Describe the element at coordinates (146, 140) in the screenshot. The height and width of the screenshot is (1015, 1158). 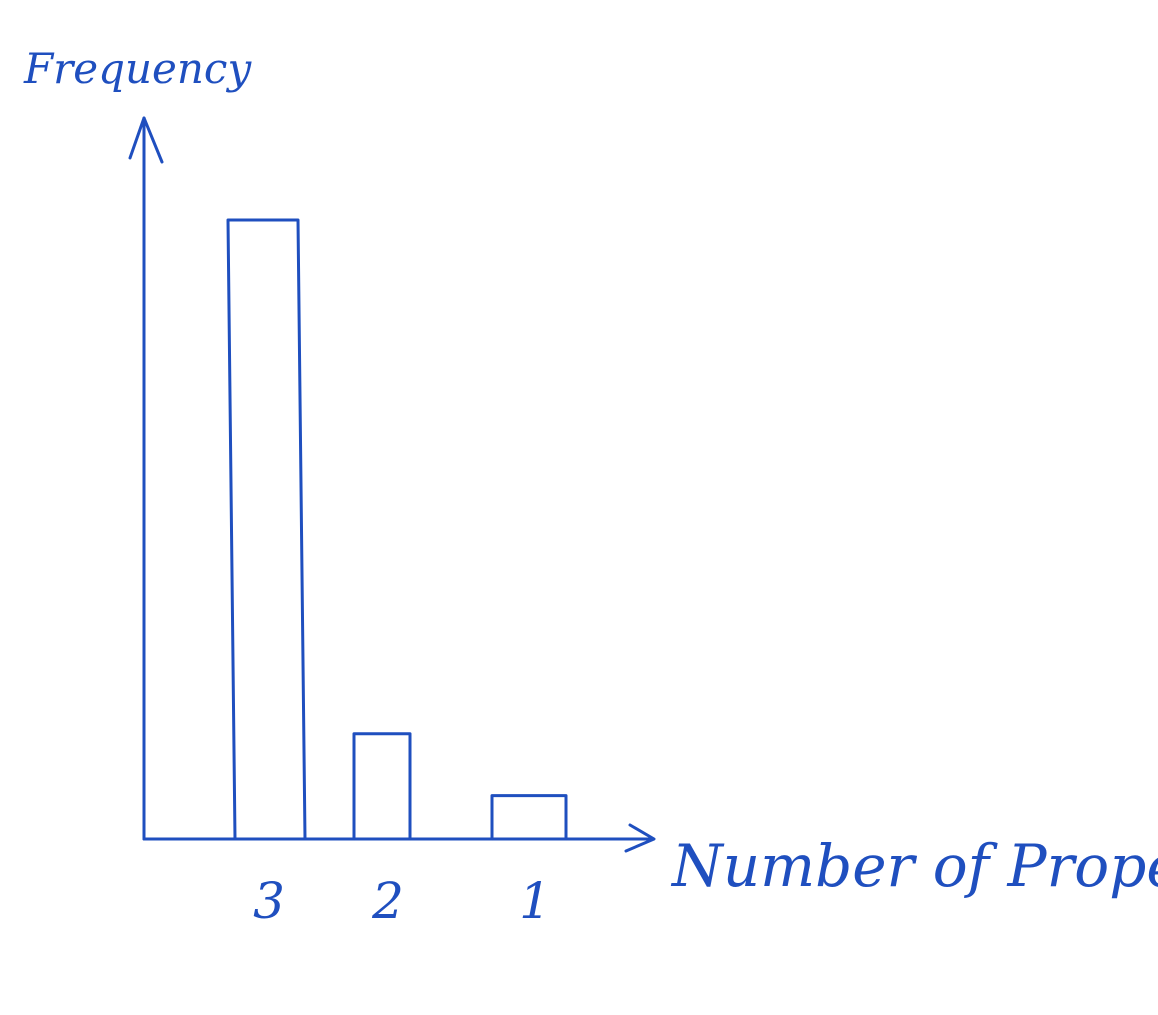
I see `y-axis-arrowhead` at that location.